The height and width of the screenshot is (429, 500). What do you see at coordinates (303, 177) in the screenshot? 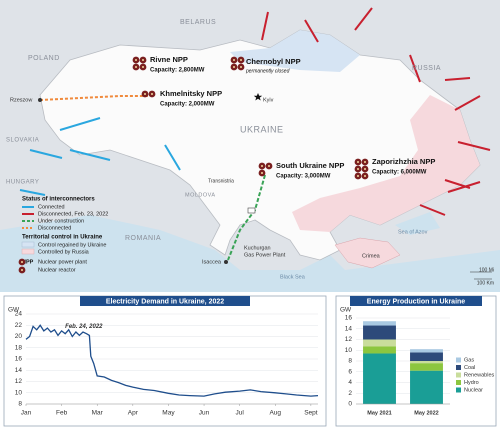
I see `plant-capacity: Capacity: 3,000MW` at bounding box center [303, 177].